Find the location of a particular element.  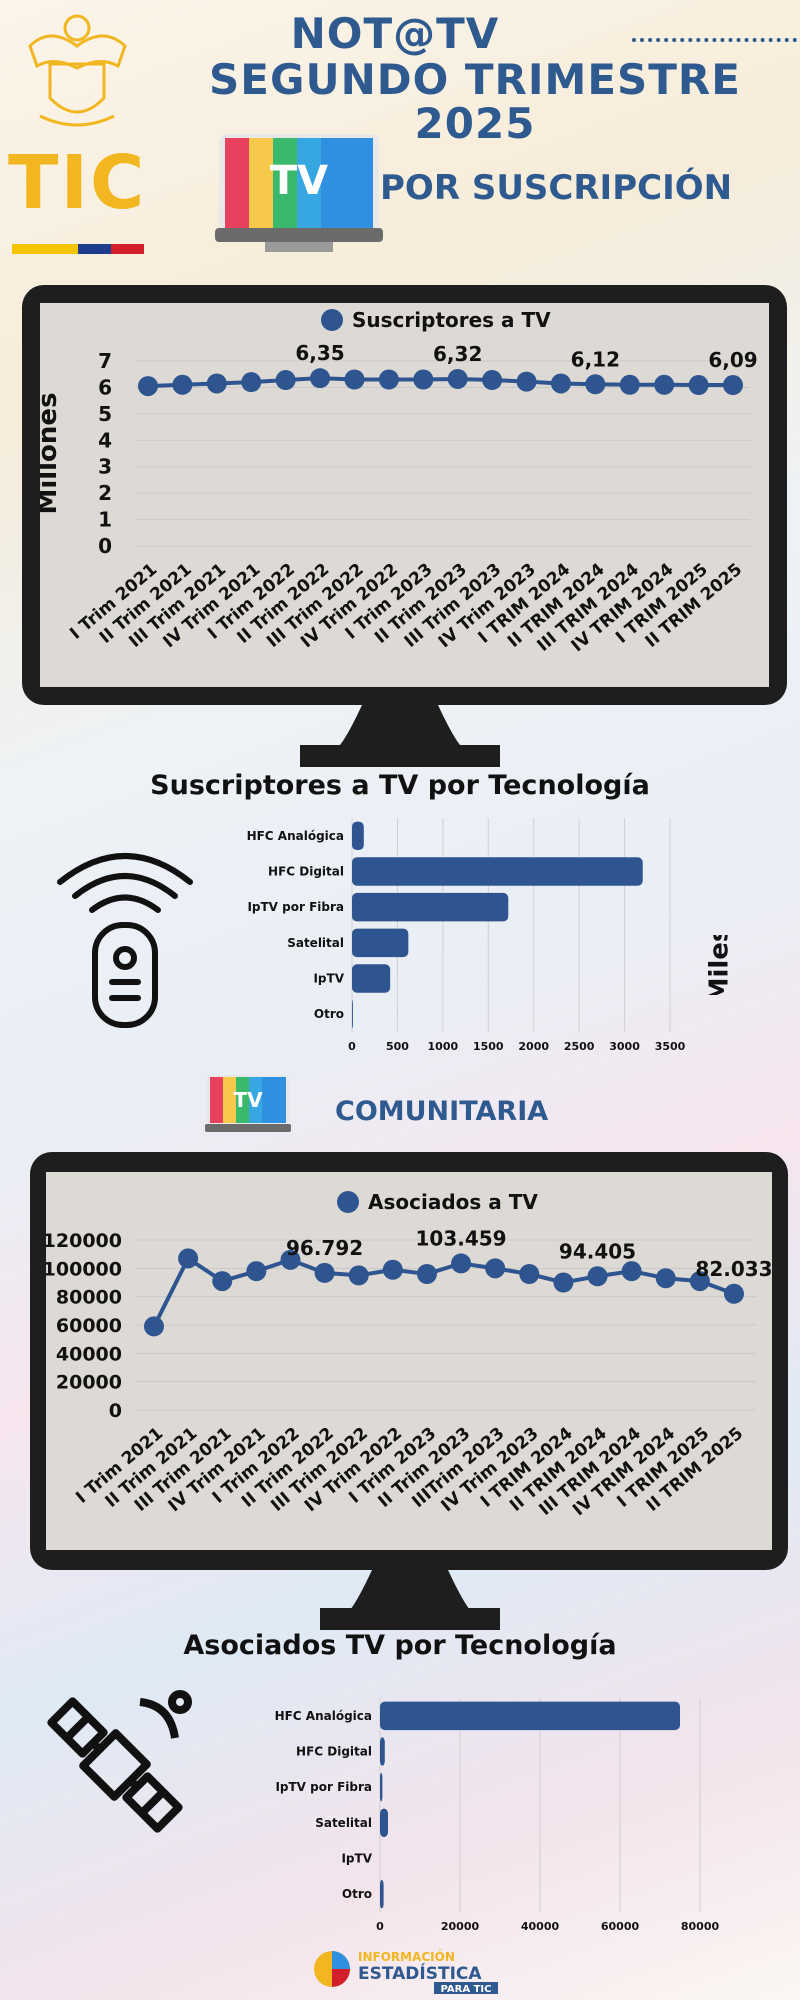

tech-assoc-category-label: Otro is located at coordinates (357, 1894).